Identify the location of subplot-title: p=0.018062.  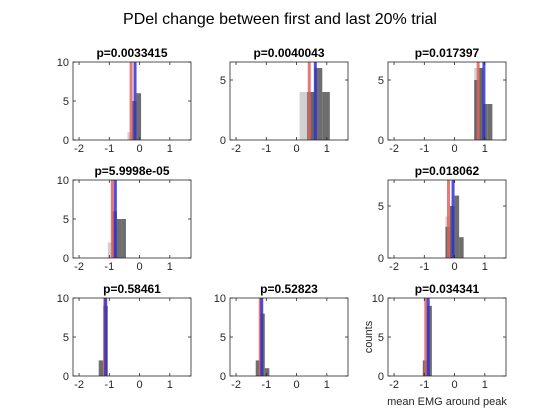
(447, 171).